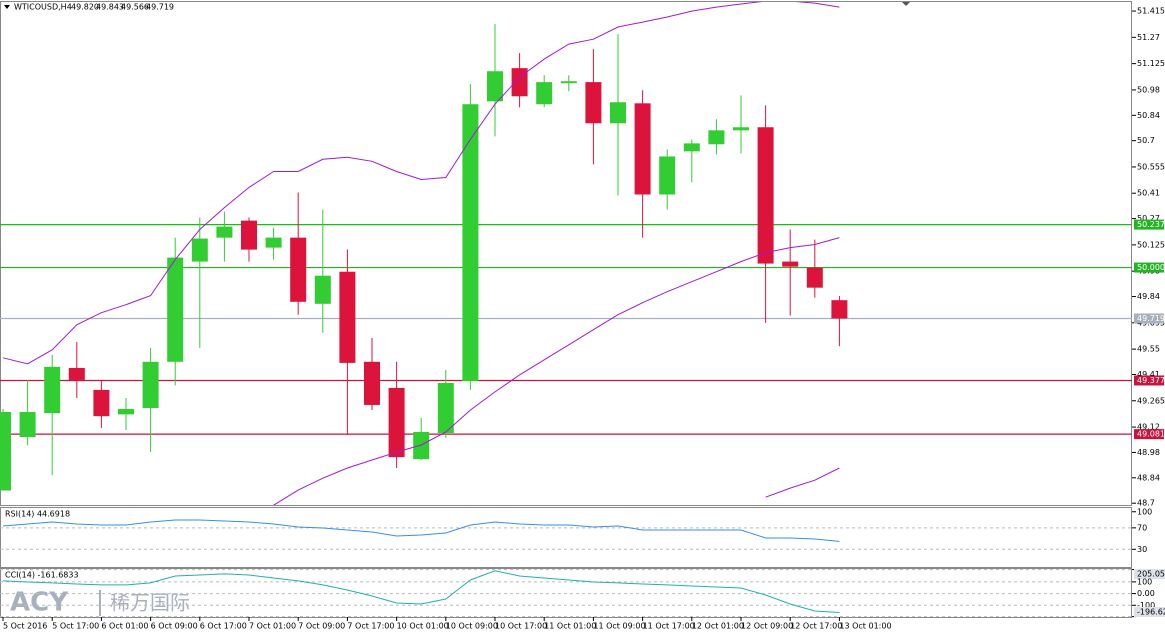  What do you see at coordinates (124, 626) in the screenshot?
I see `x-tick-label: 6 Oct 01:00` at bounding box center [124, 626].